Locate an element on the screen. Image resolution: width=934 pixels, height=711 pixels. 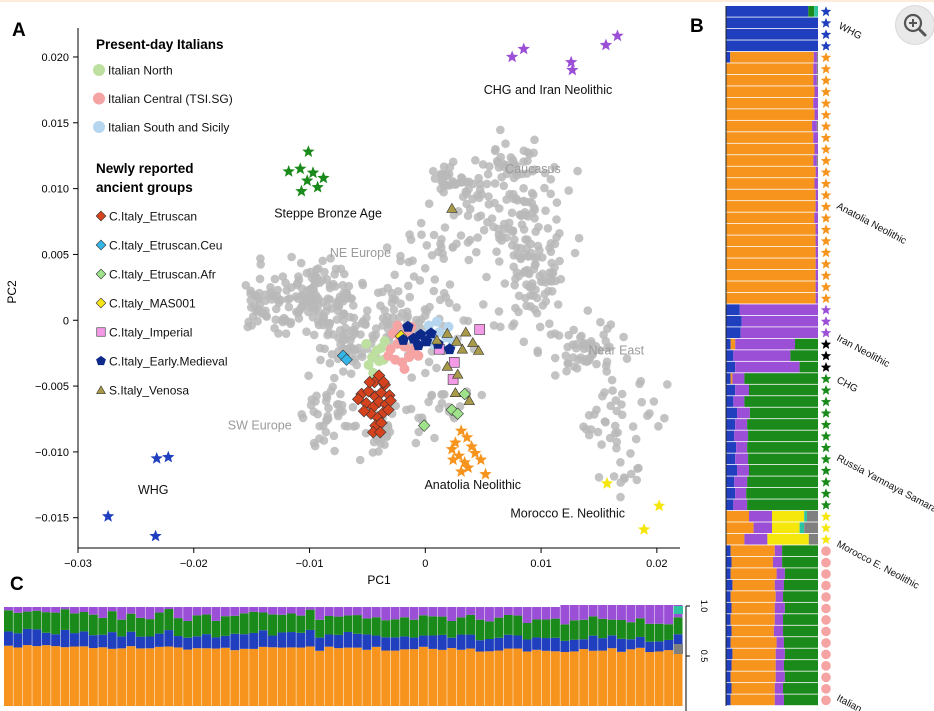
y-tick-label: 0.020 is located at coordinates (55, 58).